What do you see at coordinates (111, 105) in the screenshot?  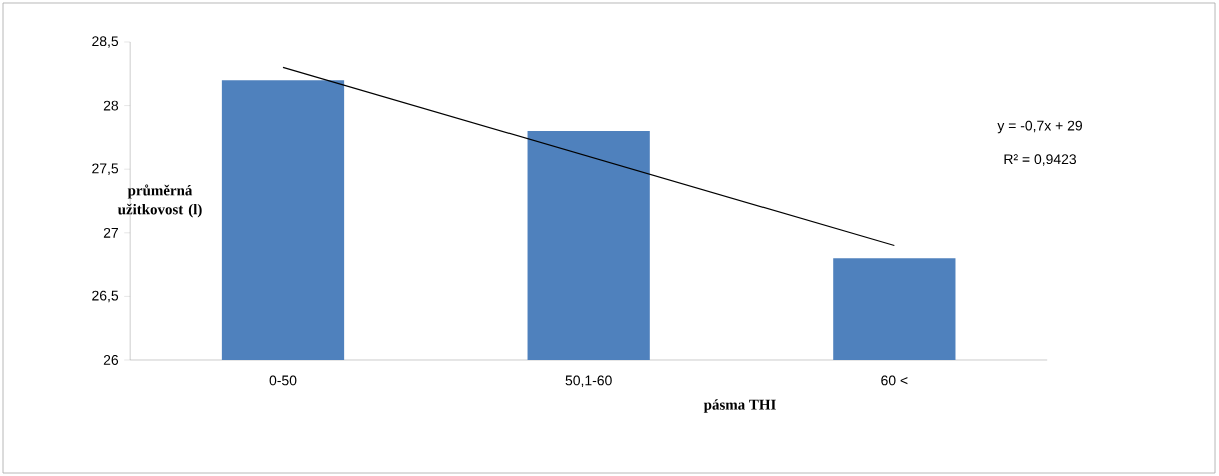 I see `y-tick-label: 28` at bounding box center [111, 105].